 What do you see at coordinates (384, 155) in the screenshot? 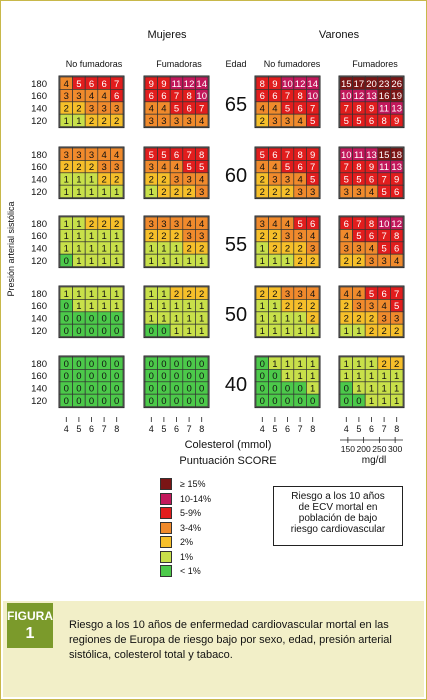
I see `risk-cell-value: 15` at bounding box center [384, 155].